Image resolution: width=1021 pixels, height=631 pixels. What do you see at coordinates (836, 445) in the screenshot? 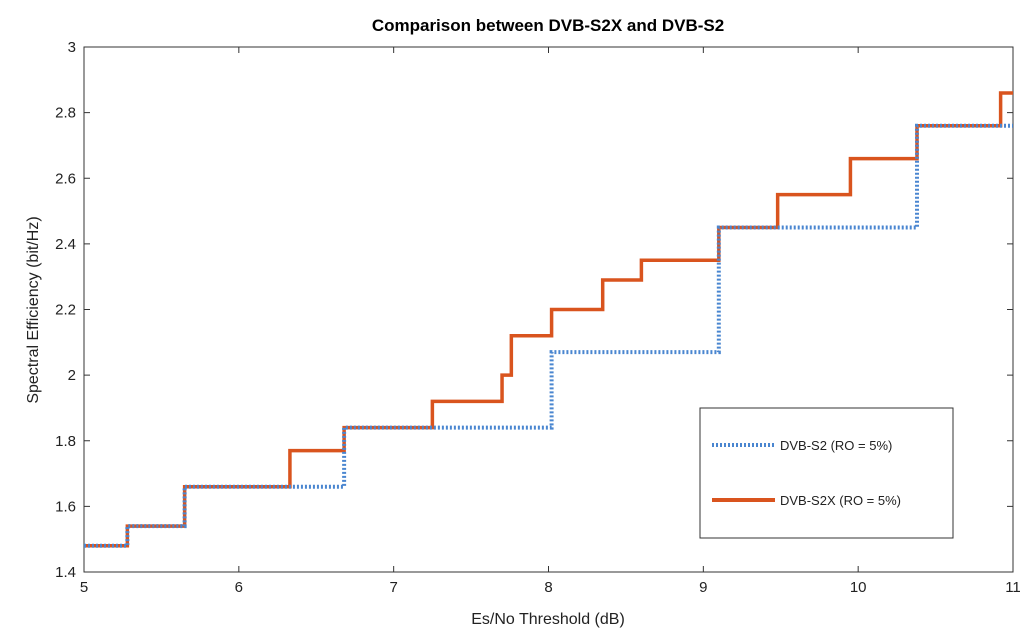
I see `legend-label-dvb-s2: DVB-S2 (RO = 5%)` at bounding box center [836, 445].